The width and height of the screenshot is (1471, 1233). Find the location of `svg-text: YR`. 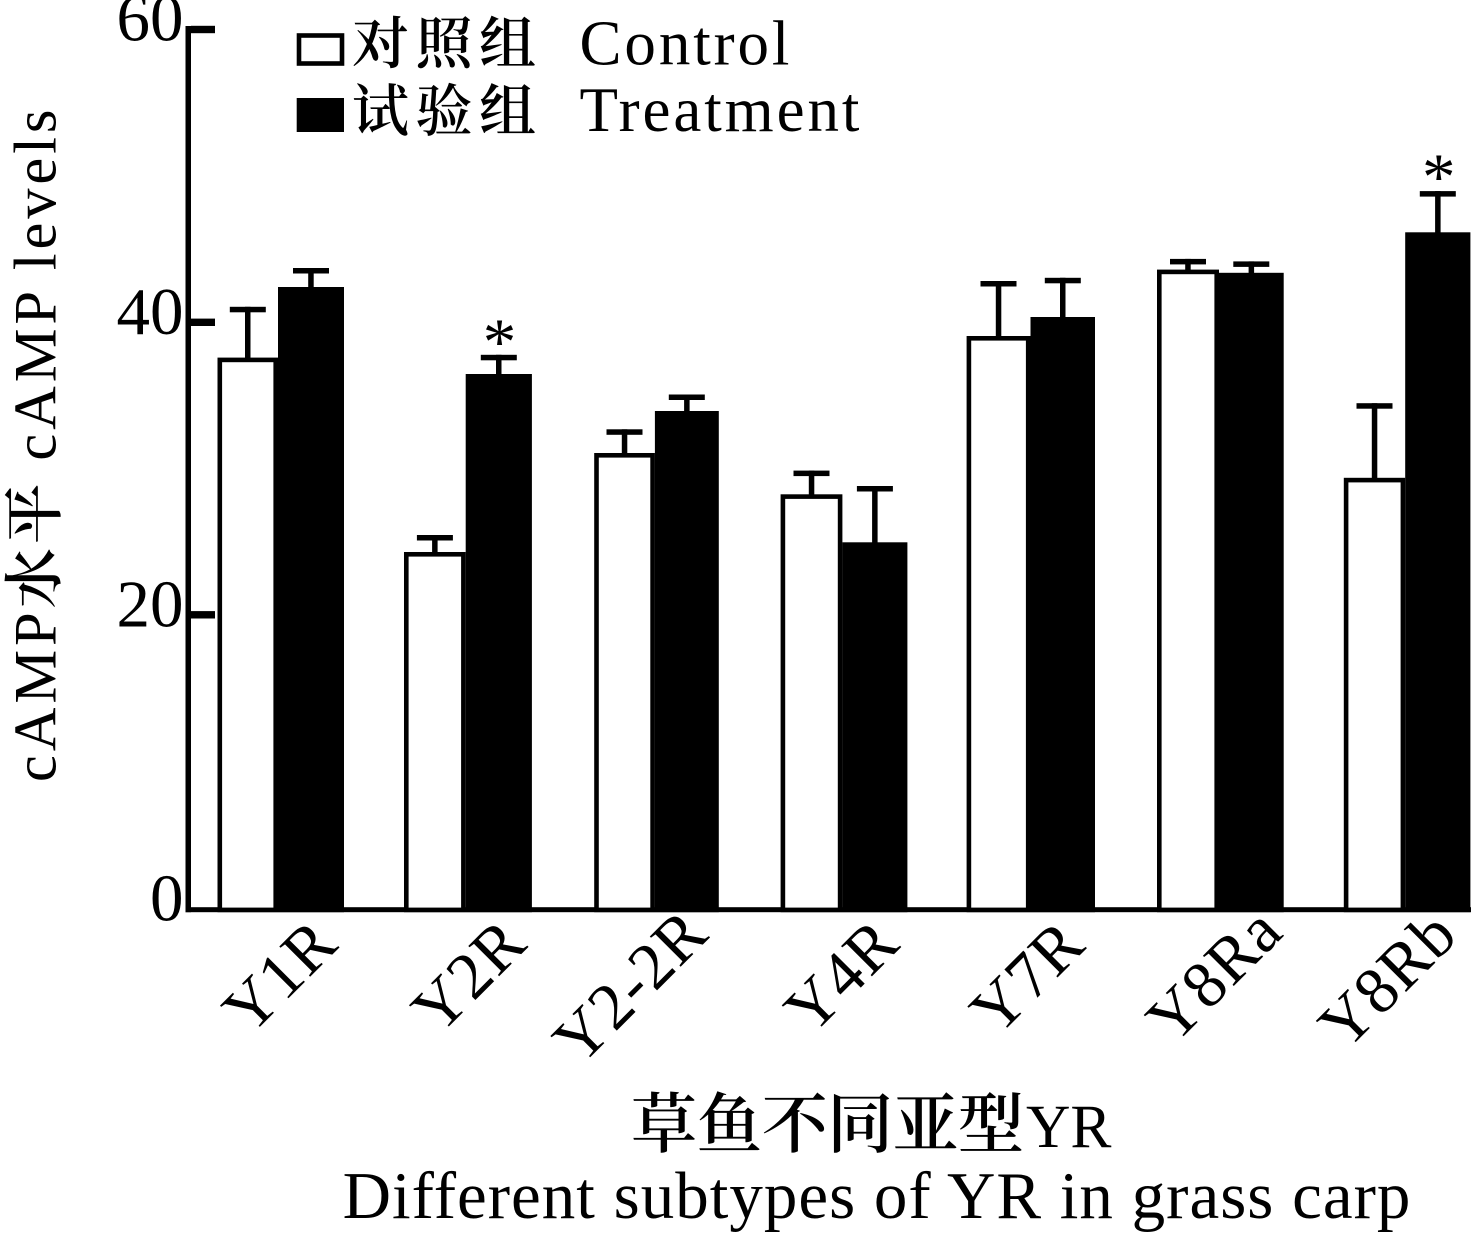

svg-text: YR is located at coordinates (1068, 1127).